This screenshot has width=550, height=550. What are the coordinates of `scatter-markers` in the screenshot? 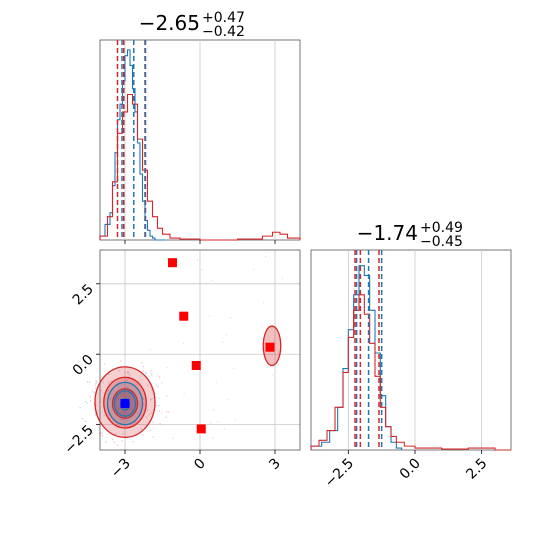 It's located at (197, 346).